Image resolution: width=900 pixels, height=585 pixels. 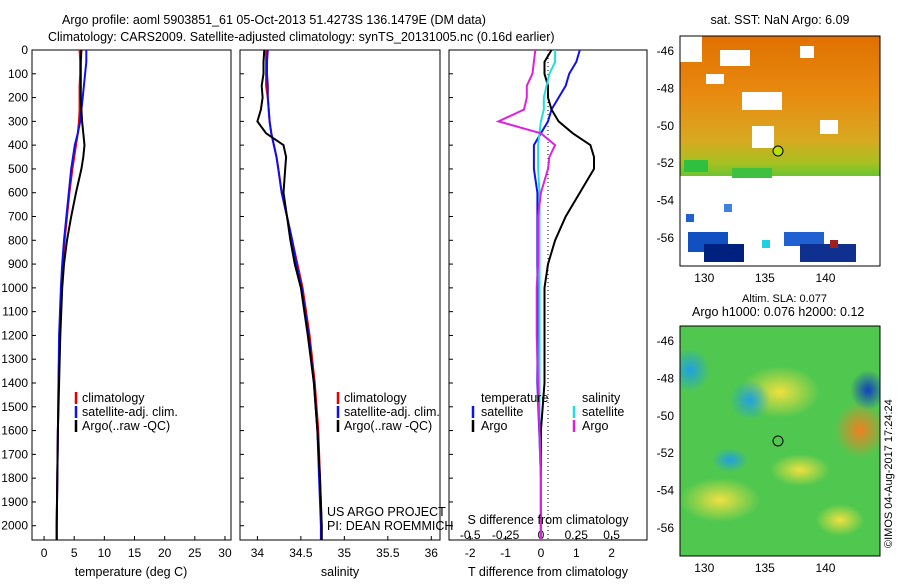 I want to click on sst-map-lat-label: -52, so click(x=666, y=163).